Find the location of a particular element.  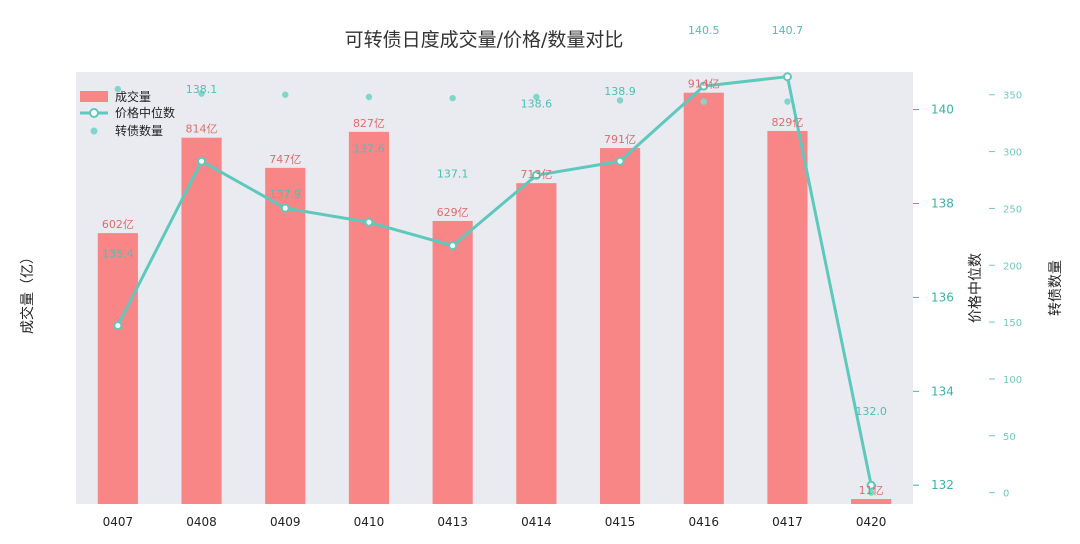

price-label-0417: 140.7 is located at coordinates (788, 30).